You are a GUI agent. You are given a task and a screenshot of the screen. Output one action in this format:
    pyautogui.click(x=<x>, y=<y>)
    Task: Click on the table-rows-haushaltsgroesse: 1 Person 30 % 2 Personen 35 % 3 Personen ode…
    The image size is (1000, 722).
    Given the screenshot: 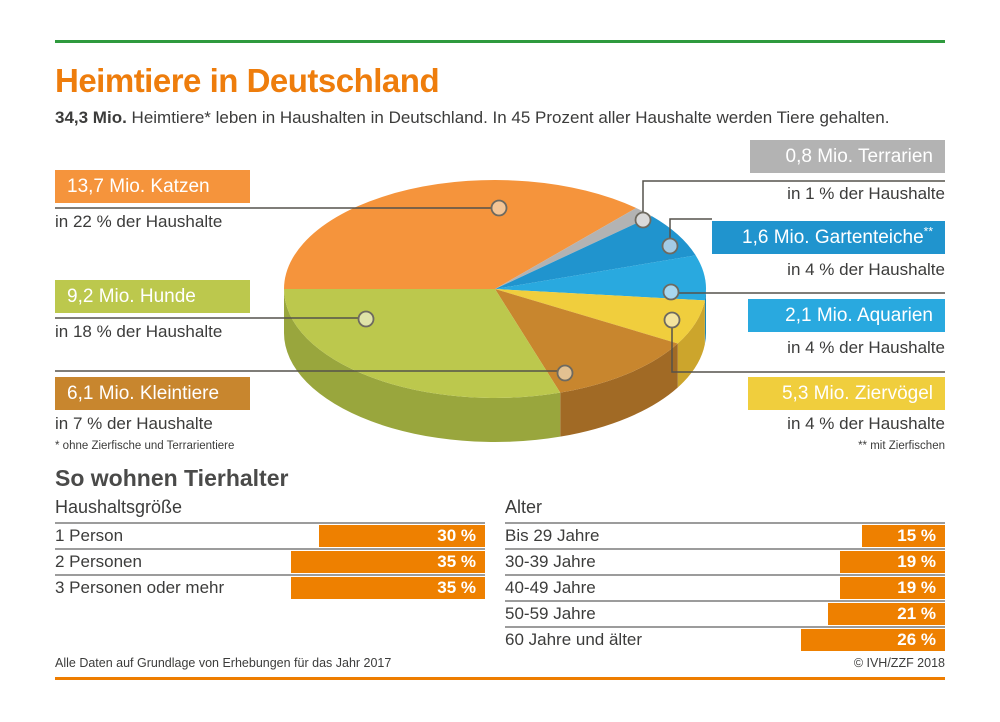 What is the action you would take?
    pyautogui.click(x=270, y=562)
    